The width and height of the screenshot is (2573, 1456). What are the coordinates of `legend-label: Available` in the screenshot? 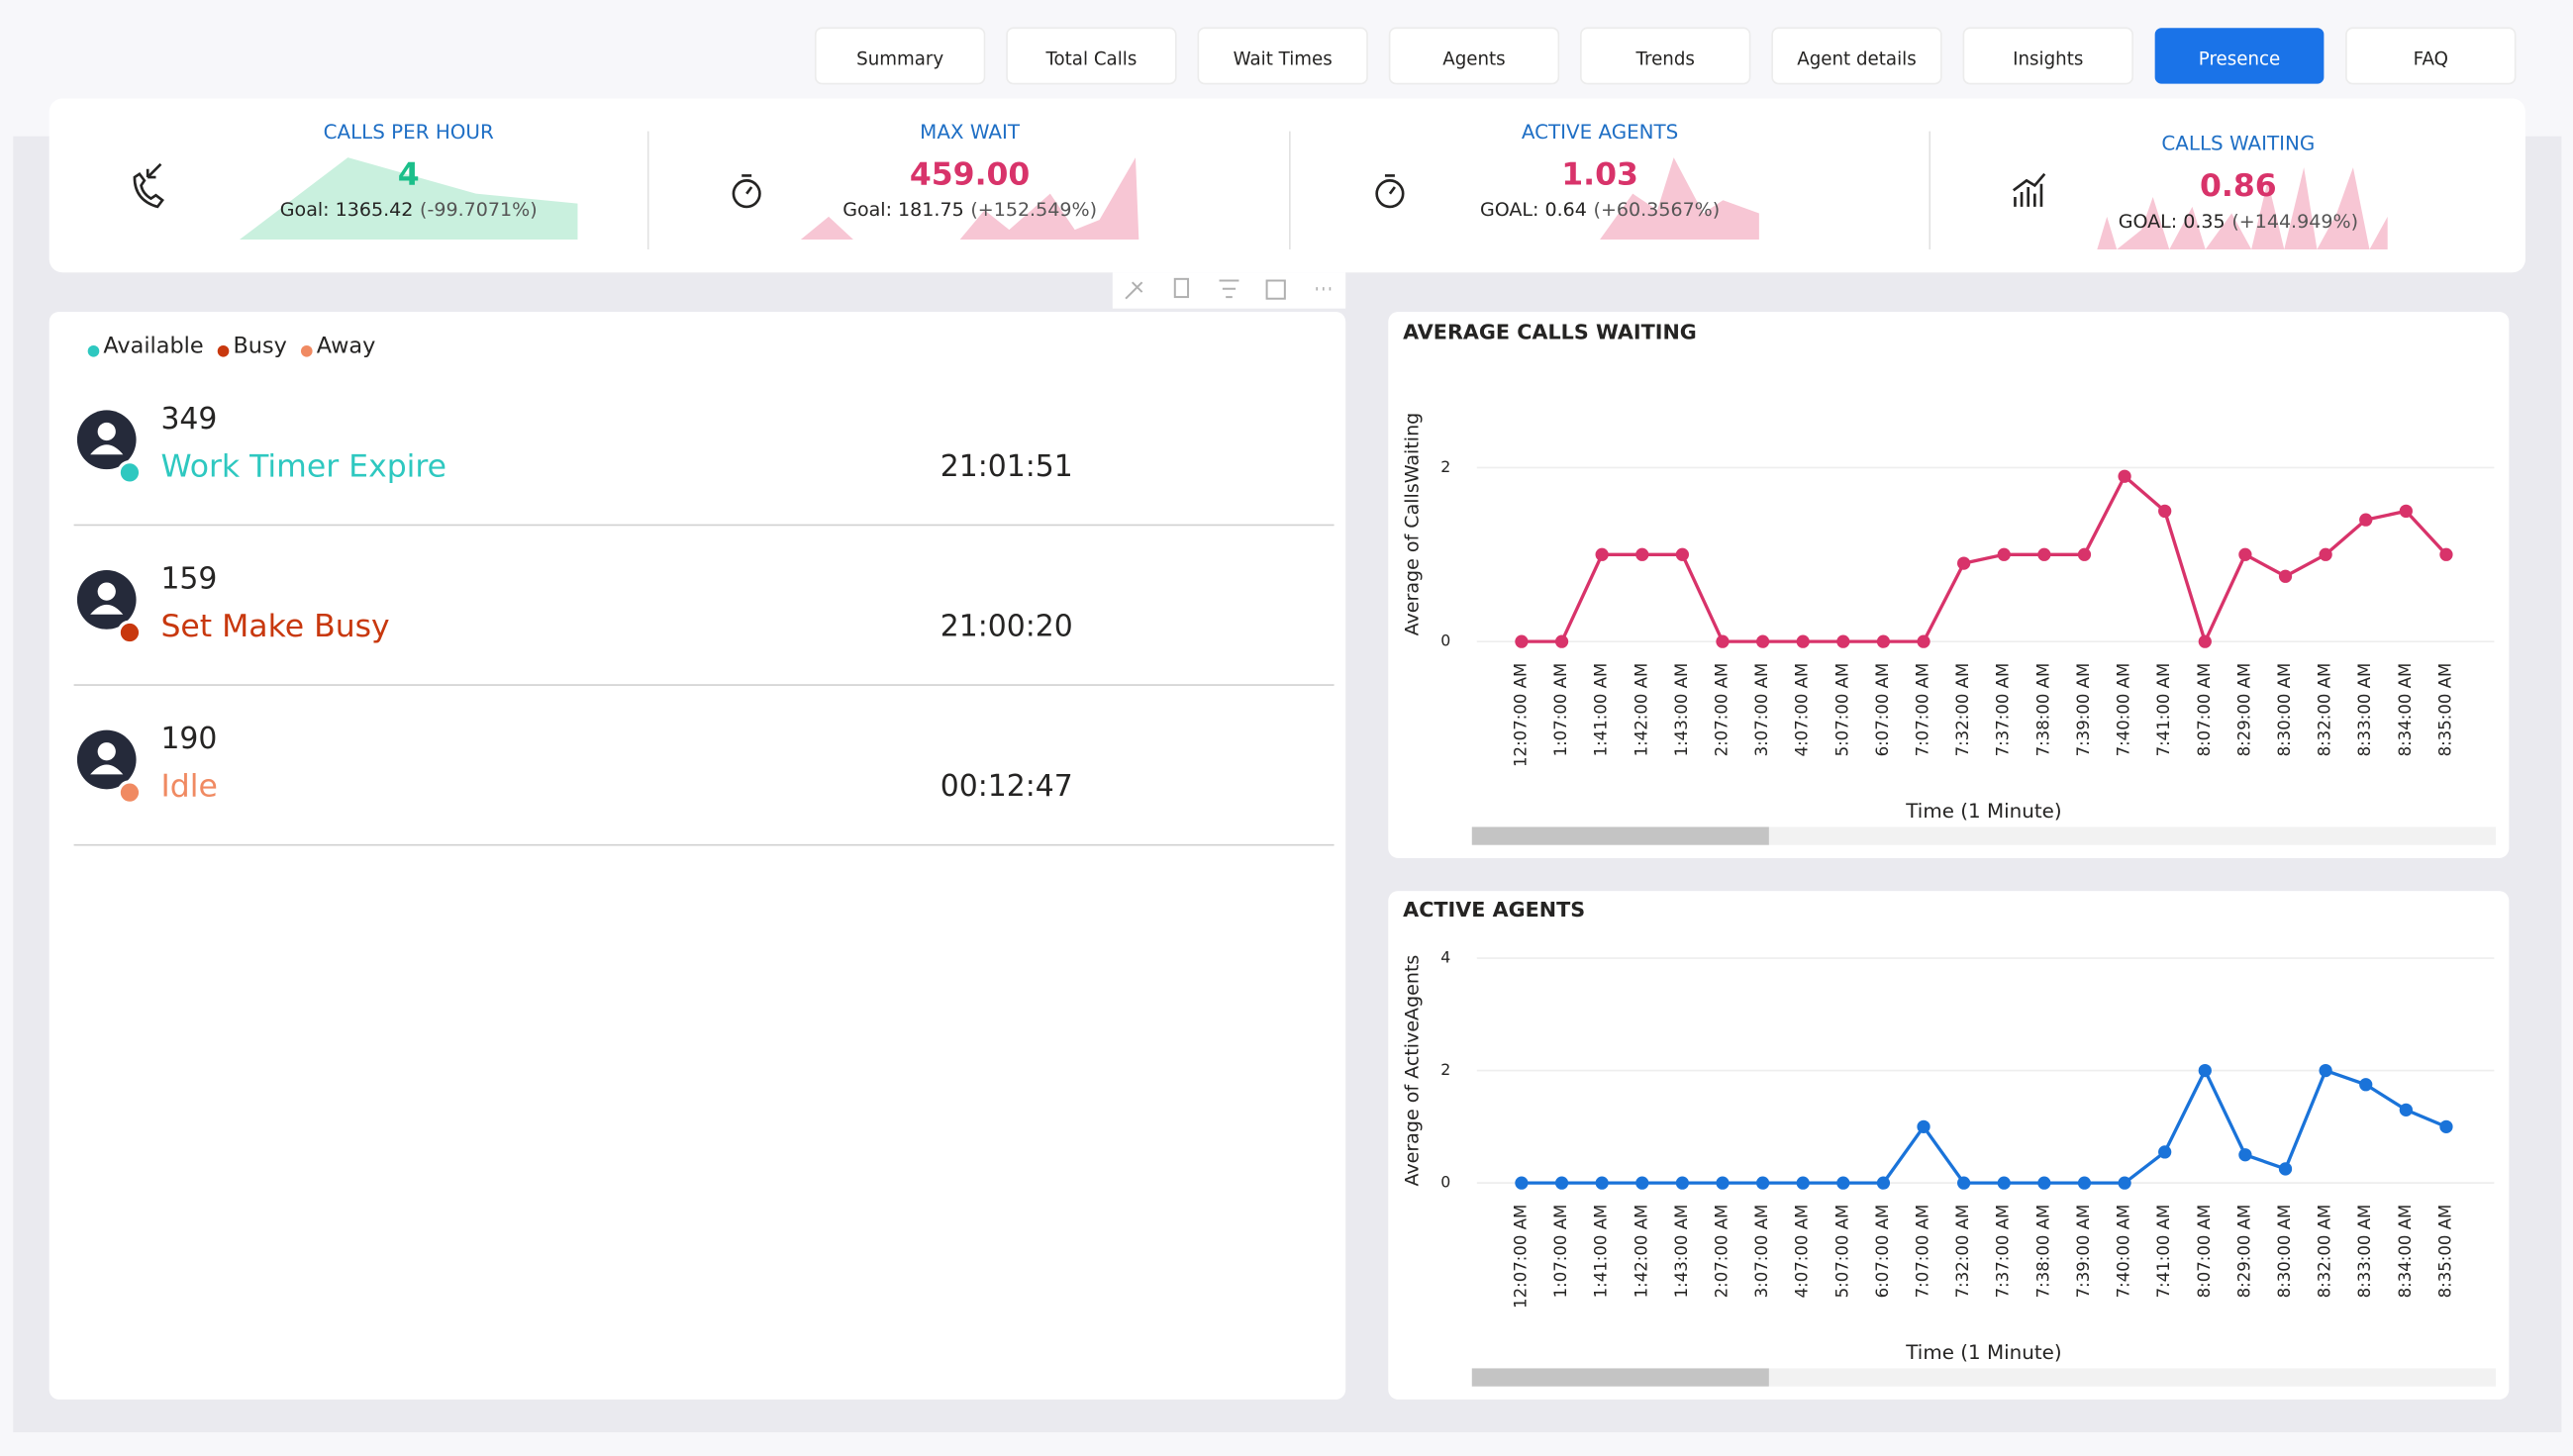 It's located at (153, 345).